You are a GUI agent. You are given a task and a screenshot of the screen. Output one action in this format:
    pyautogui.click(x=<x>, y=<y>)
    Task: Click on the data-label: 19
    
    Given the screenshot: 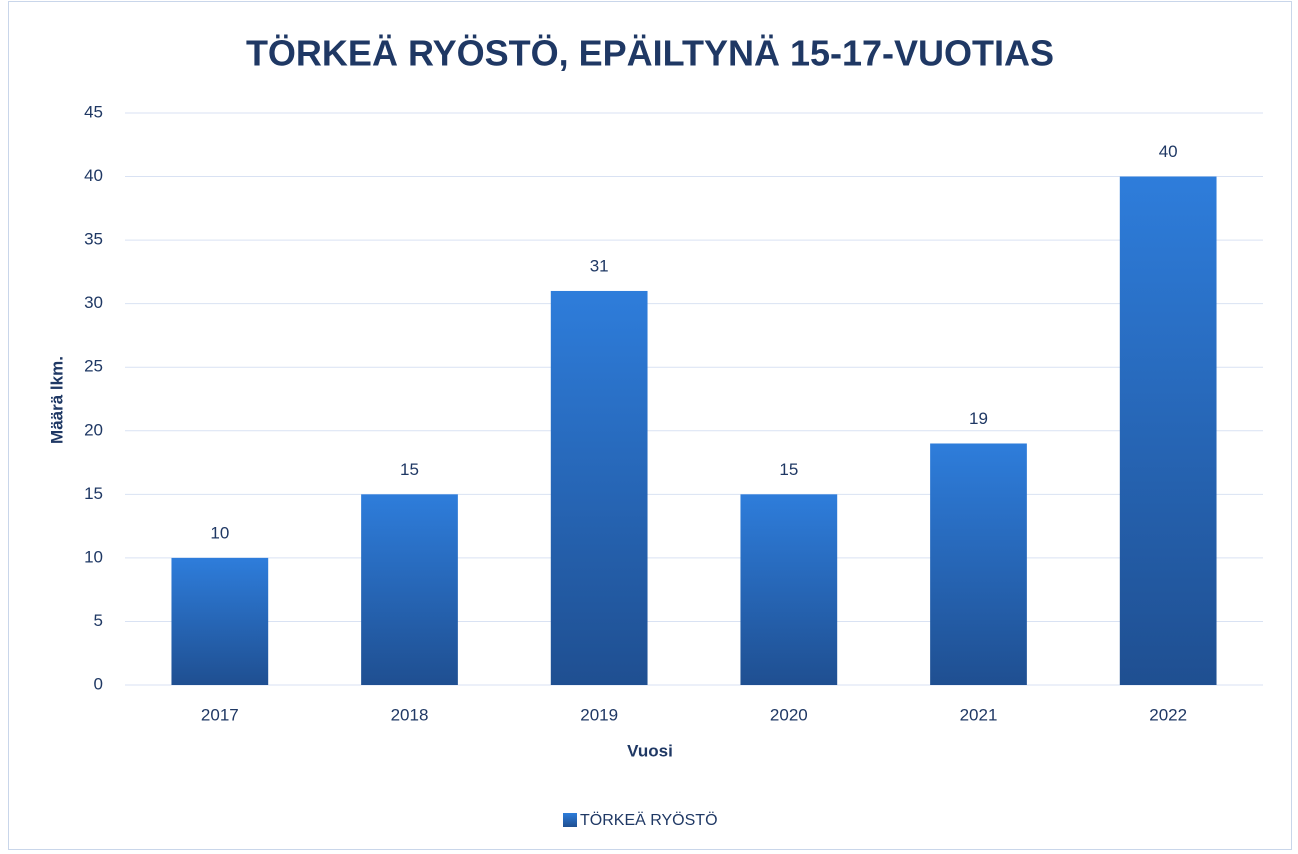 What is the action you would take?
    pyautogui.click(x=978, y=418)
    